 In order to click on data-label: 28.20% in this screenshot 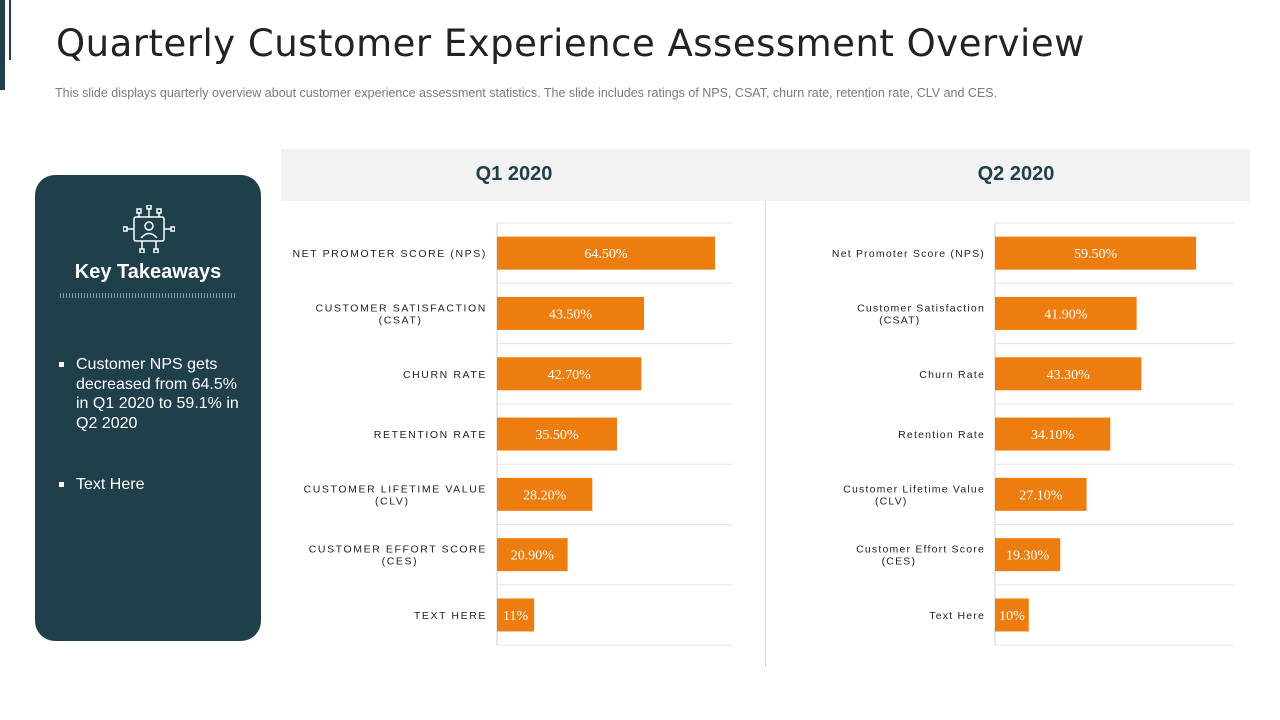, I will do `click(545, 495)`.